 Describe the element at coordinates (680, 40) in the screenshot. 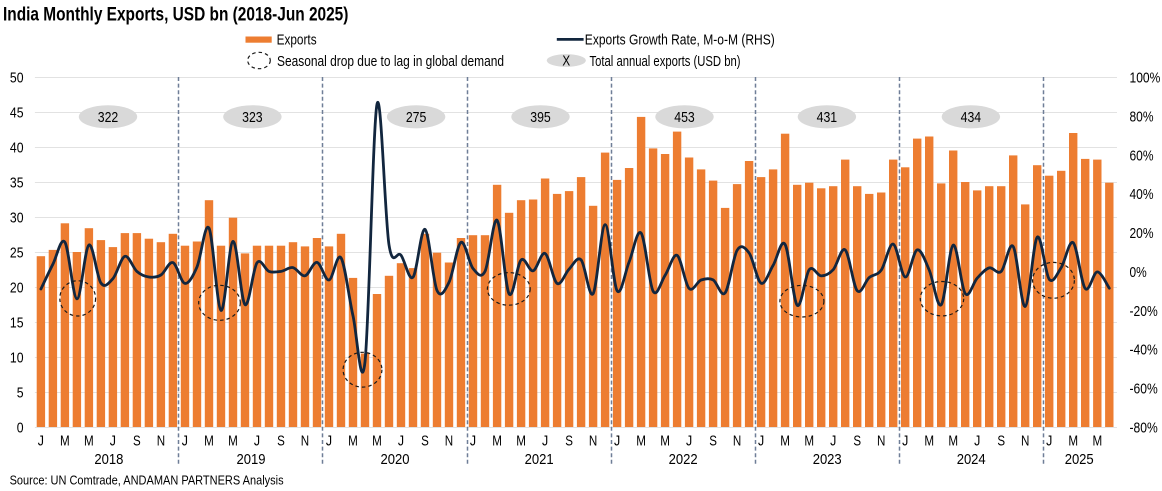

I see `svg-text:Exports Growth Rate, M-o-M (RH: Exports Growth Rate, M-o-M (RHS)` at that location.